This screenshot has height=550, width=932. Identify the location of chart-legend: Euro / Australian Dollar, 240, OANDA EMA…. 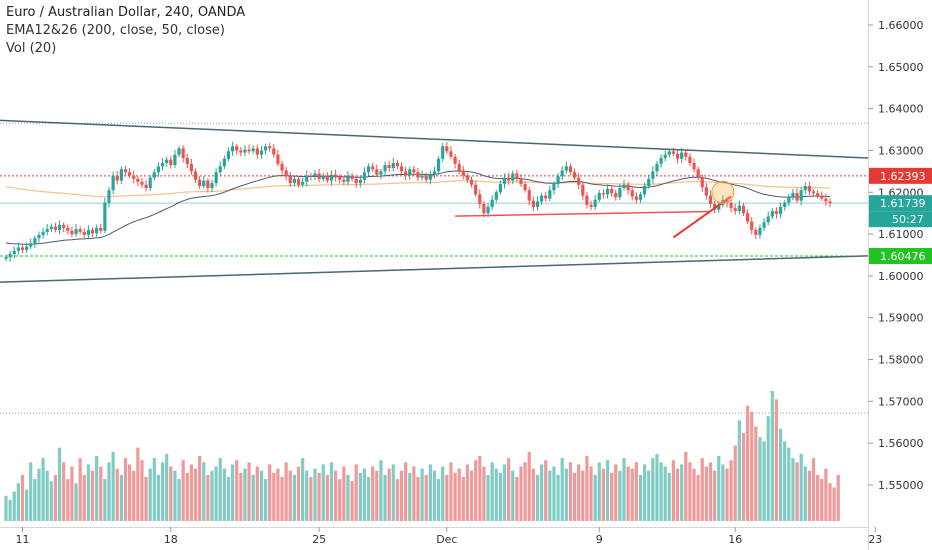
(125, 31).